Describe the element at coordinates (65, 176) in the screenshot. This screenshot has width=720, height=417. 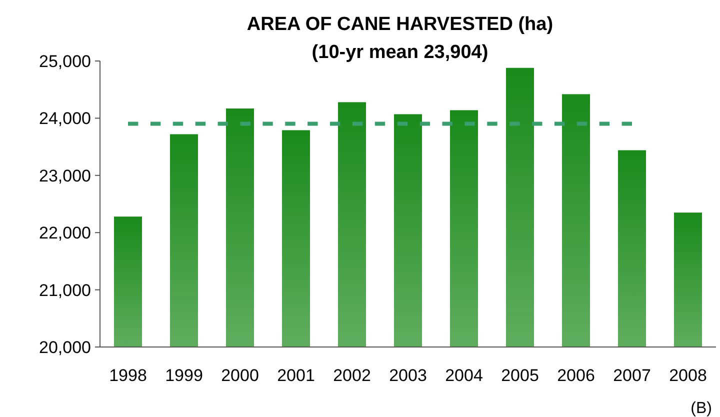
I see `y-tick-label: 23,000` at that location.